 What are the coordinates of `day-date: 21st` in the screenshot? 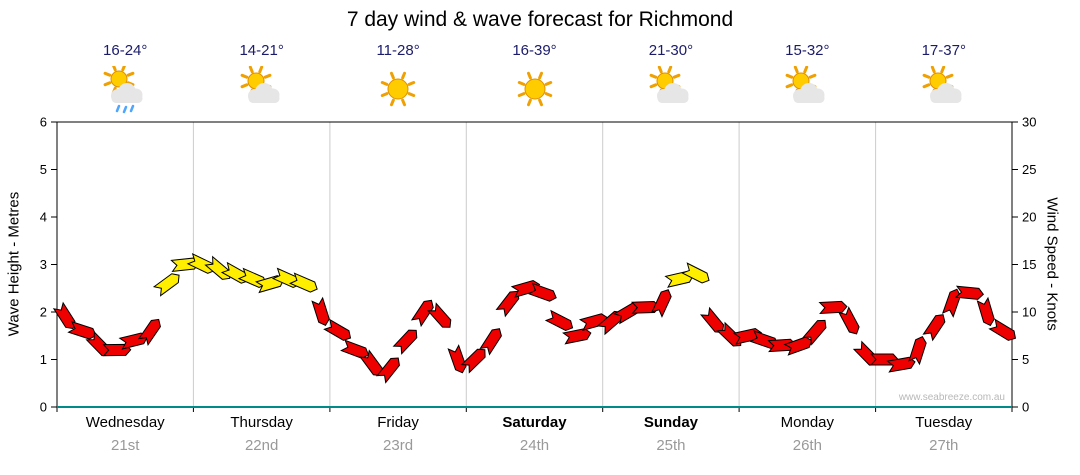 It's located at (125, 445).